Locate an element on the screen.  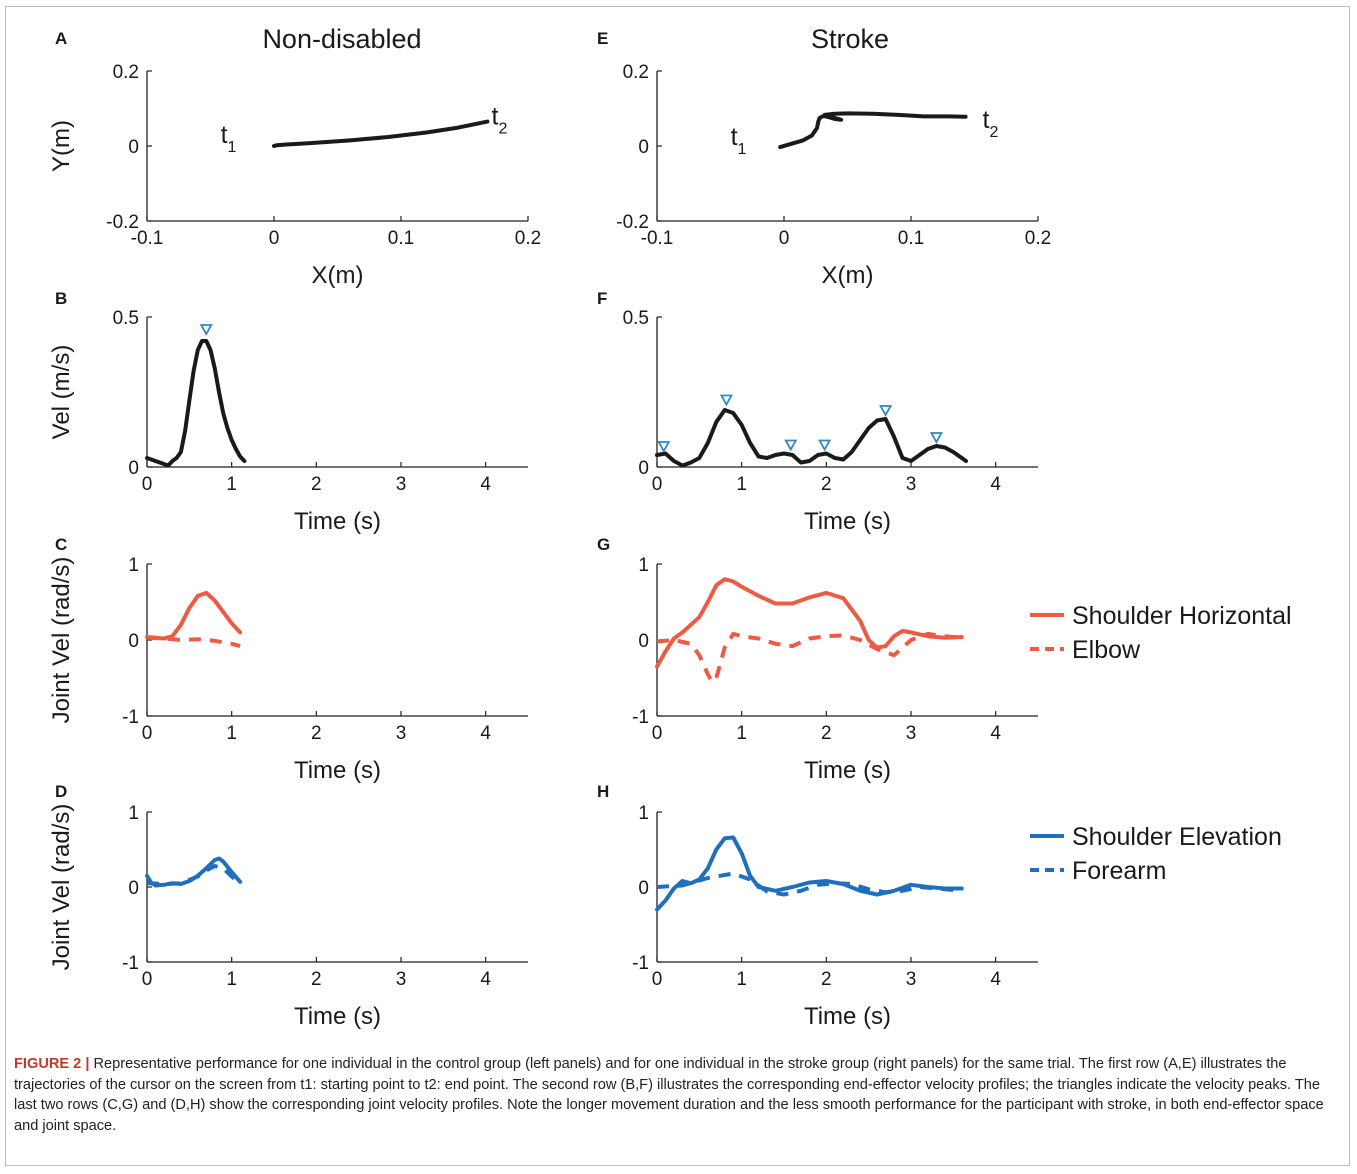
series-line-shoulder-horizontal is located at coordinates (809, 623).